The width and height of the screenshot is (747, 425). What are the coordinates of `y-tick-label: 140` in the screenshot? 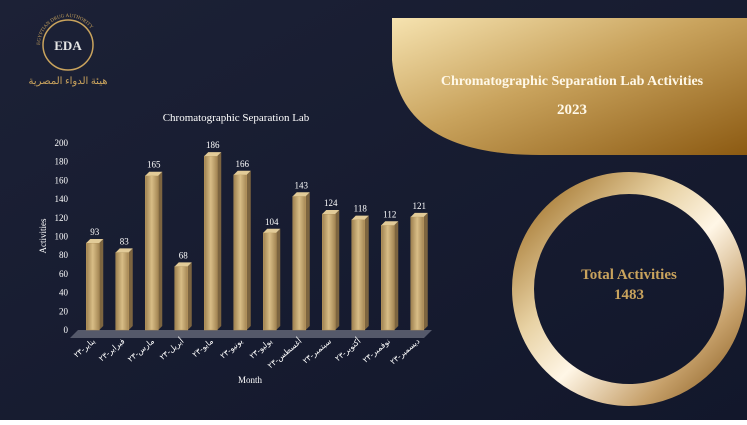 It's located at (62, 199).